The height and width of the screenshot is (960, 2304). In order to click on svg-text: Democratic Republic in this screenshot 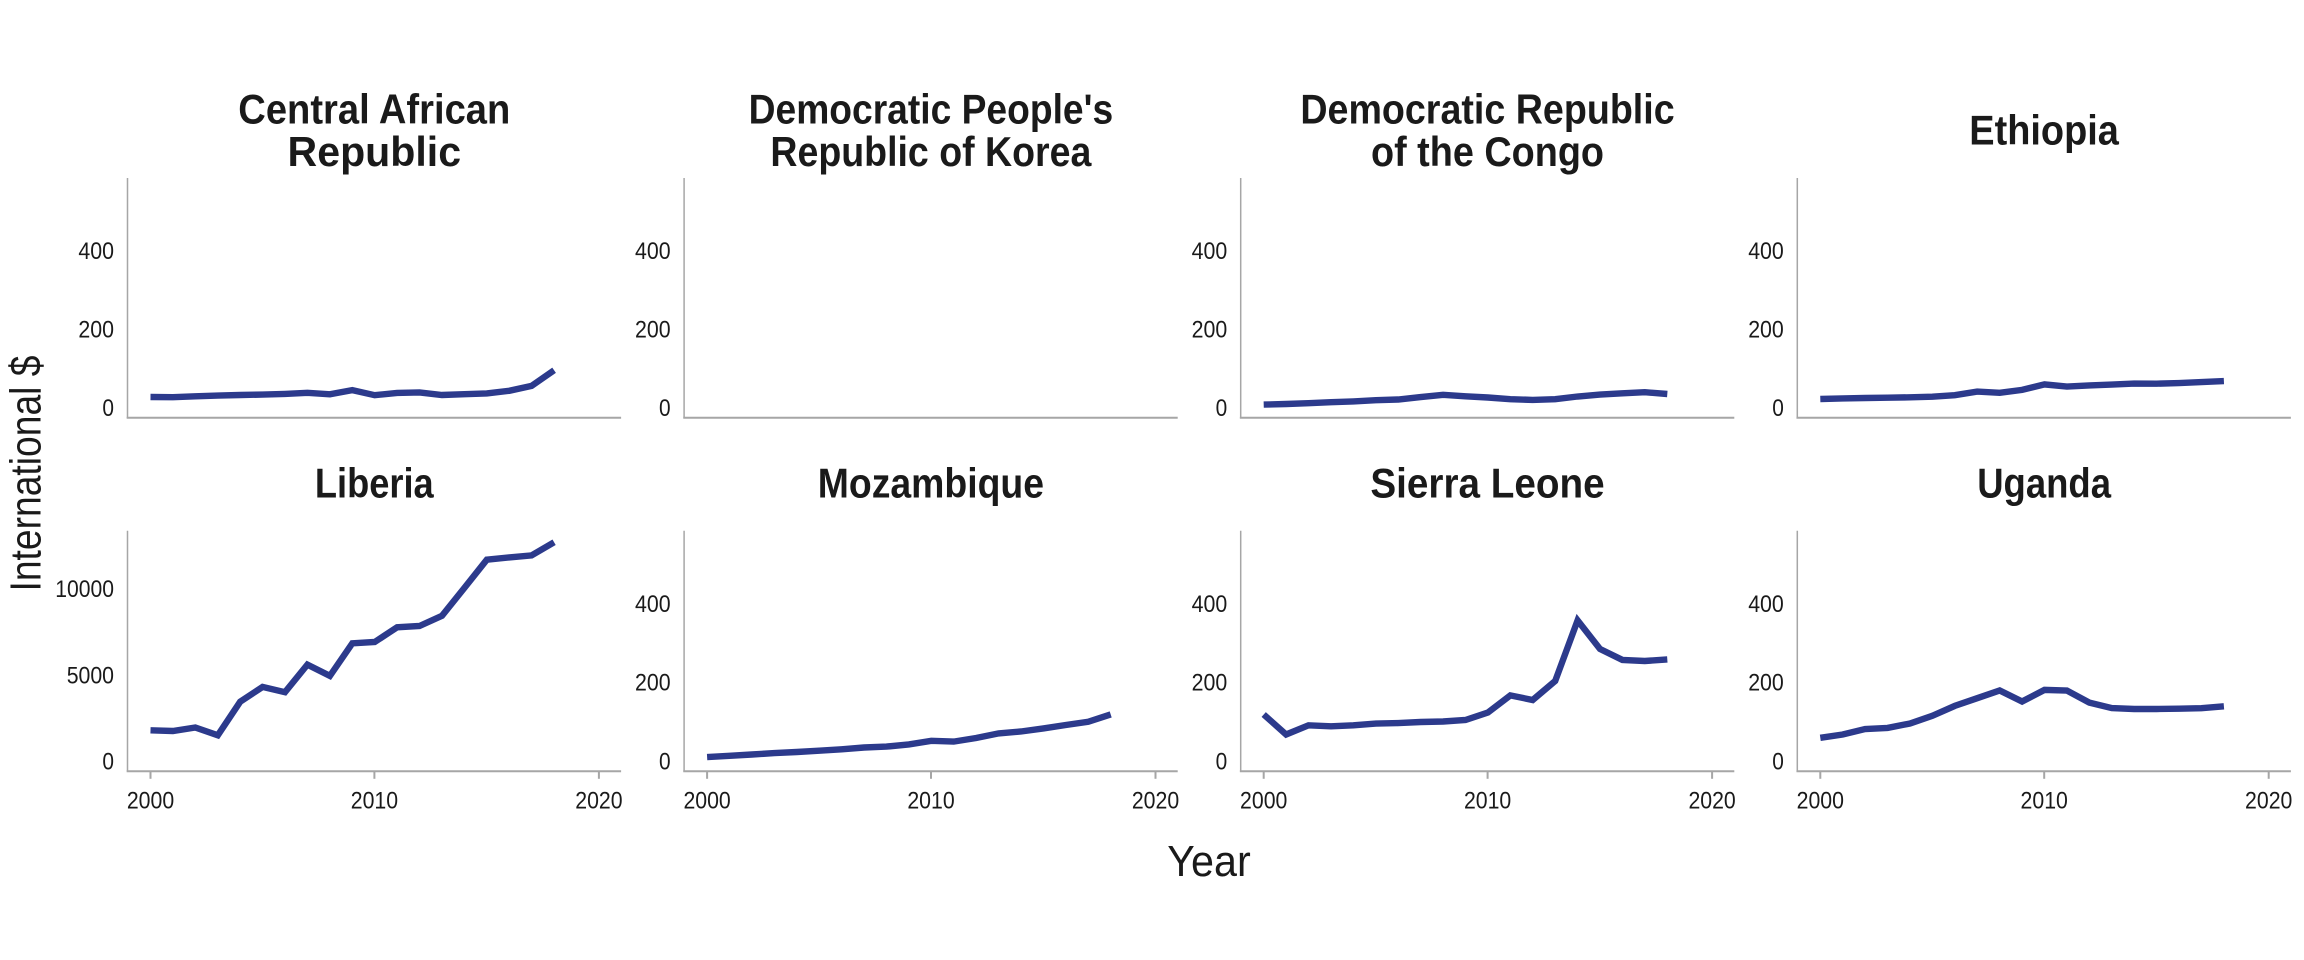, I will do `click(1487, 109)`.